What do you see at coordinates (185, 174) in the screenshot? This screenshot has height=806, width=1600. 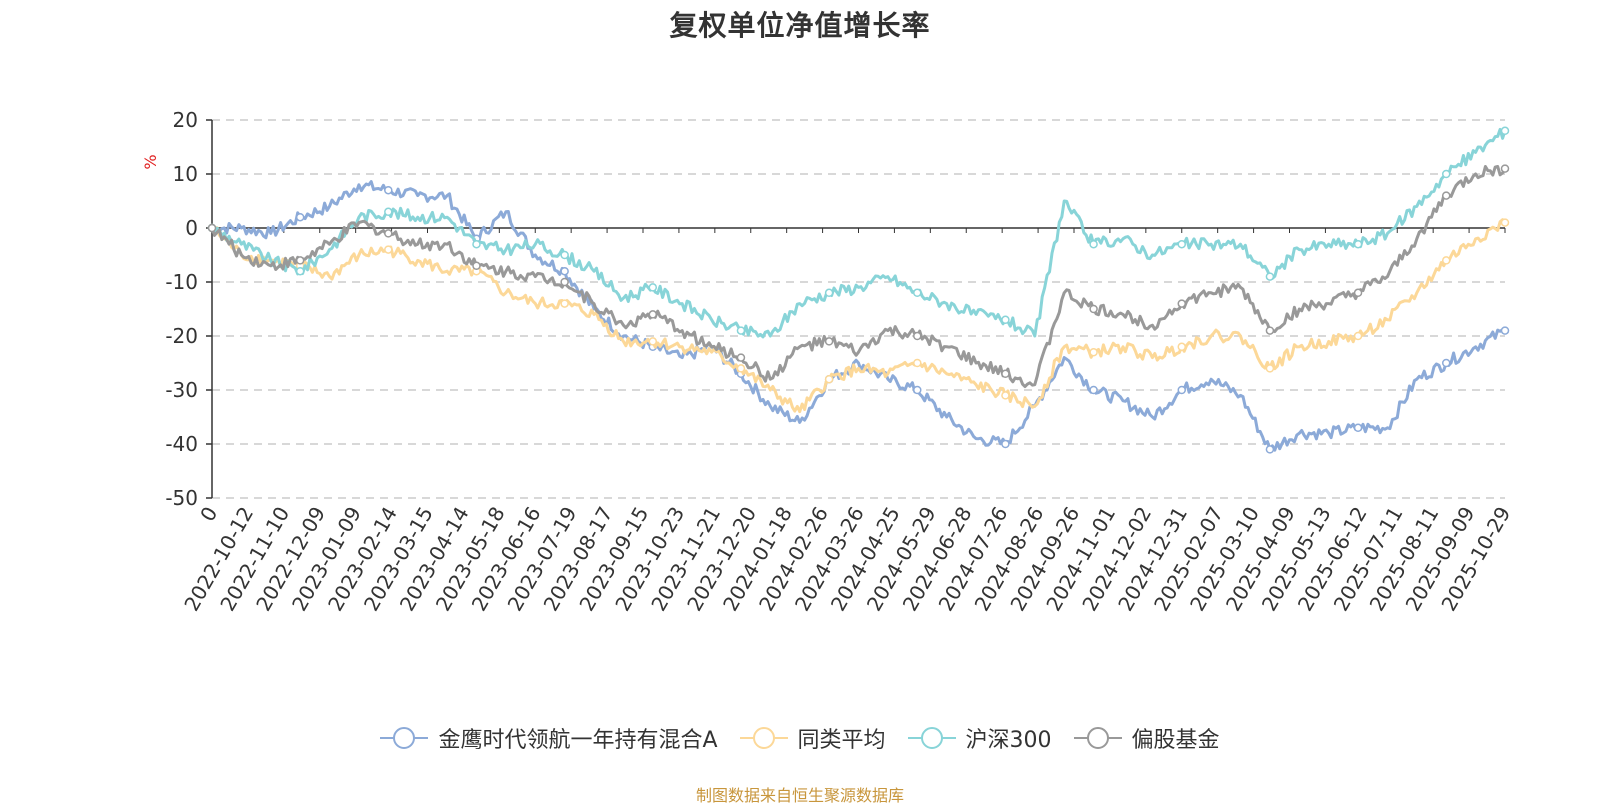 I see `y-tick-label: 10` at bounding box center [185, 174].